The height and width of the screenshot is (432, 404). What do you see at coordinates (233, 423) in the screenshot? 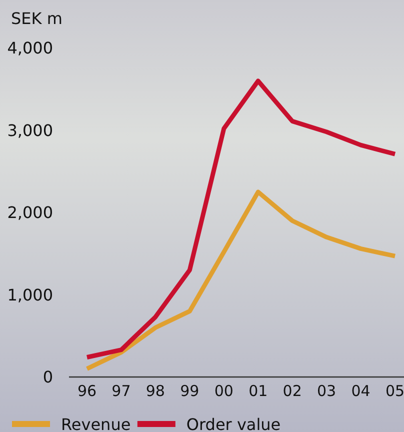
I see `legend-label: Order value` at bounding box center [233, 423].